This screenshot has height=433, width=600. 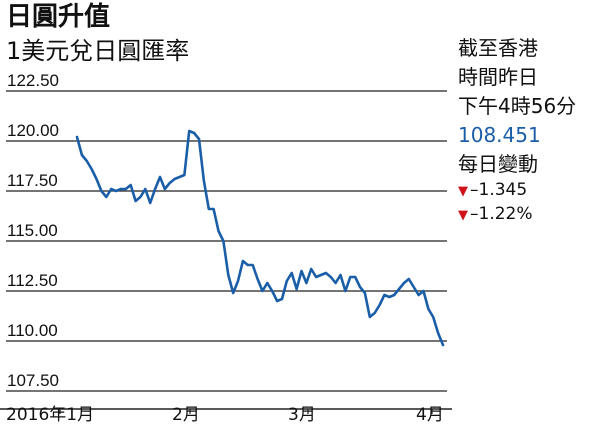 What do you see at coordinates (186, 415) in the screenshot?
I see `x-tick-label: 2月` at bounding box center [186, 415].